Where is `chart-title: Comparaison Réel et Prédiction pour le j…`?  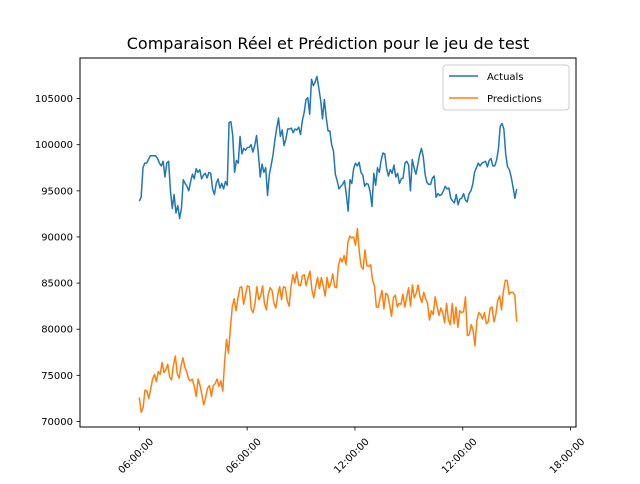 chart-title: Comparaison Réel et Prédiction pour le j… is located at coordinates (328, 43).